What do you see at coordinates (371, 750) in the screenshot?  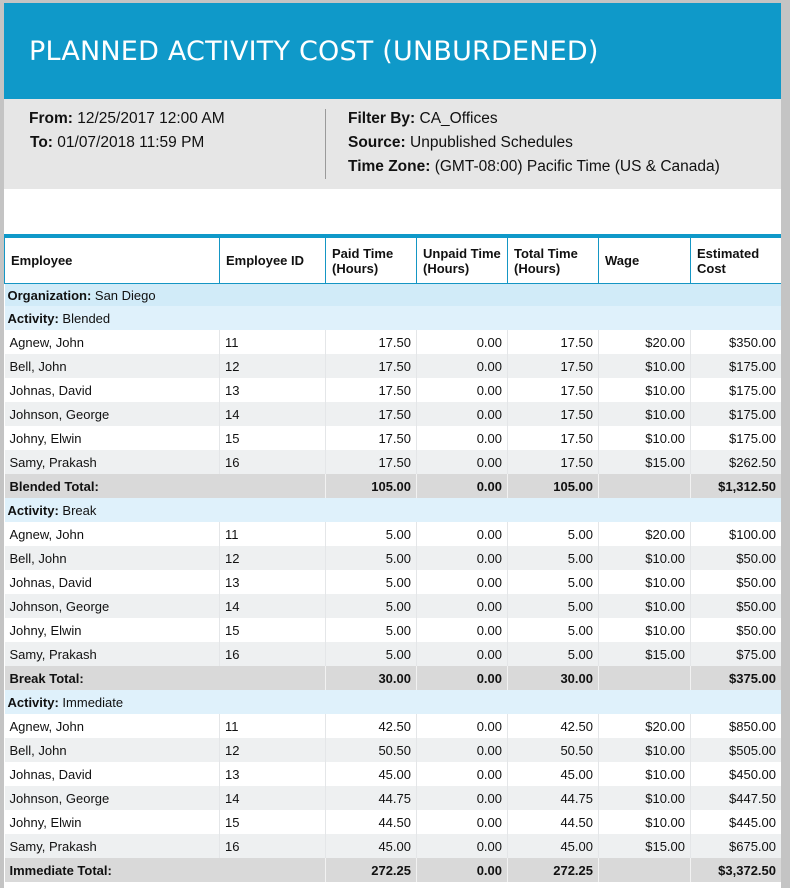 I see `cell-paid: 50.50` at bounding box center [371, 750].